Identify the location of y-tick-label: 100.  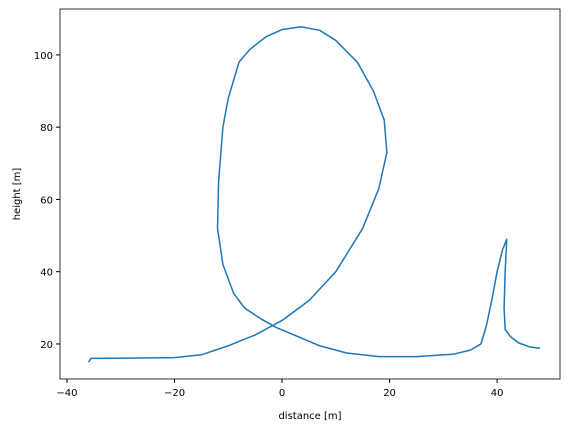
(43, 56).